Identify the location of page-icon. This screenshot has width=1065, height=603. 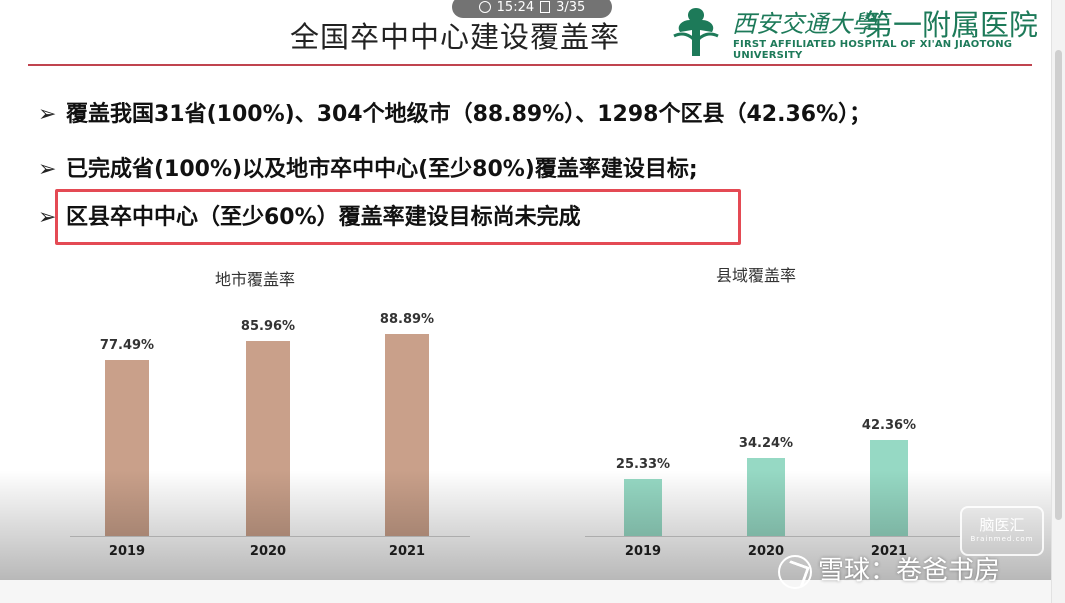
(545, 7).